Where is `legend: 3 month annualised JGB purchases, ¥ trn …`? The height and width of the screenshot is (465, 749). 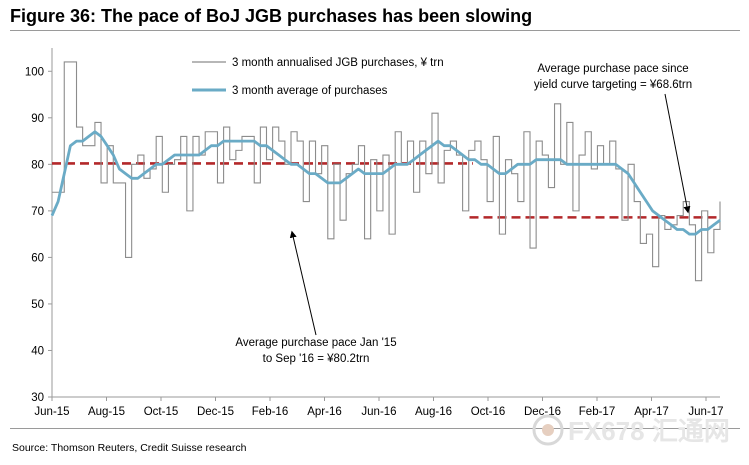 legend: 3 month annualised JGB purchases, ¥ trn … is located at coordinates (318, 77).